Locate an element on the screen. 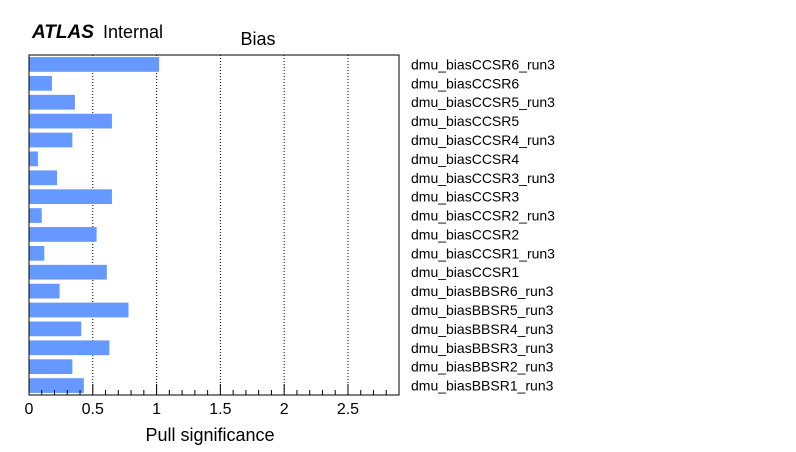  category-label: dmu_biasCCSR1 is located at coordinates (465, 272).